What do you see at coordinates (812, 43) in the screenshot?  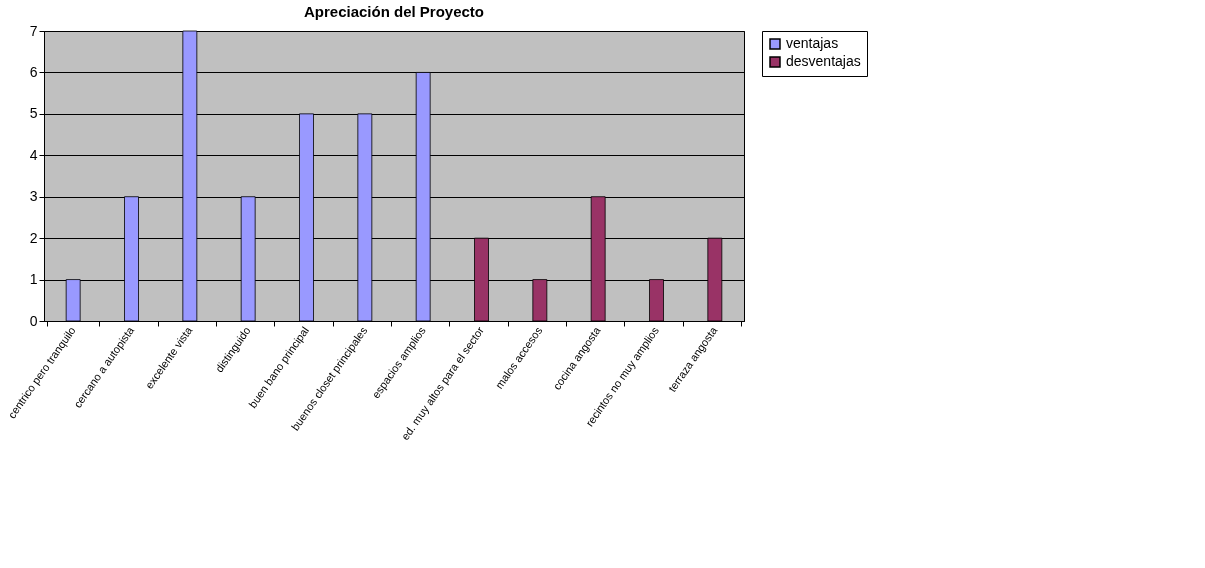 I see `legend-label: ventajas` at bounding box center [812, 43].